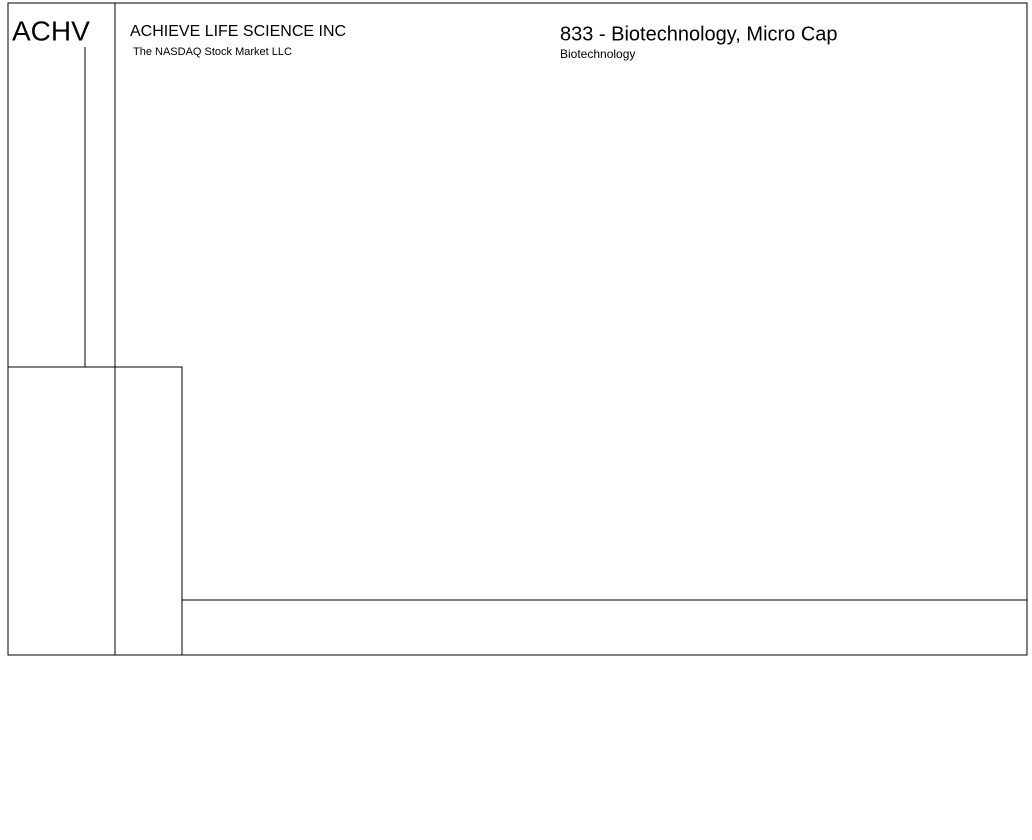 This screenshot has width=1032, height=840. What do you see at coordinates (212, 52) in the screenshot?
I see `exchange: The NASDAQ Stock Market LLC` at bounding box center [212, 52].